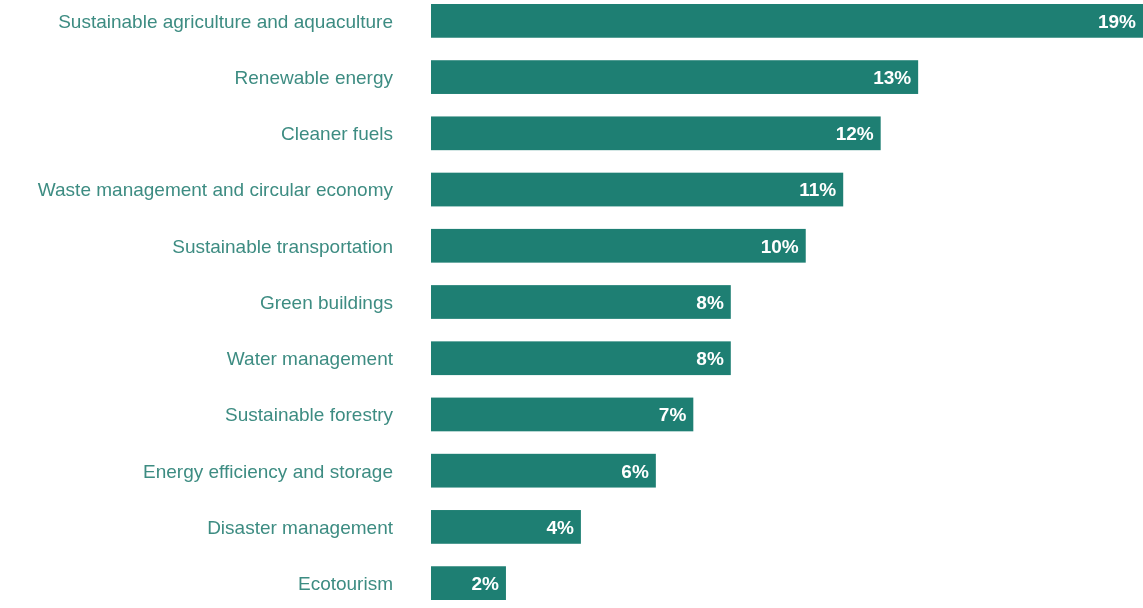 This screenshot has height=608, width=1143. I want to click on data-label: 4%, so click(560, 527).